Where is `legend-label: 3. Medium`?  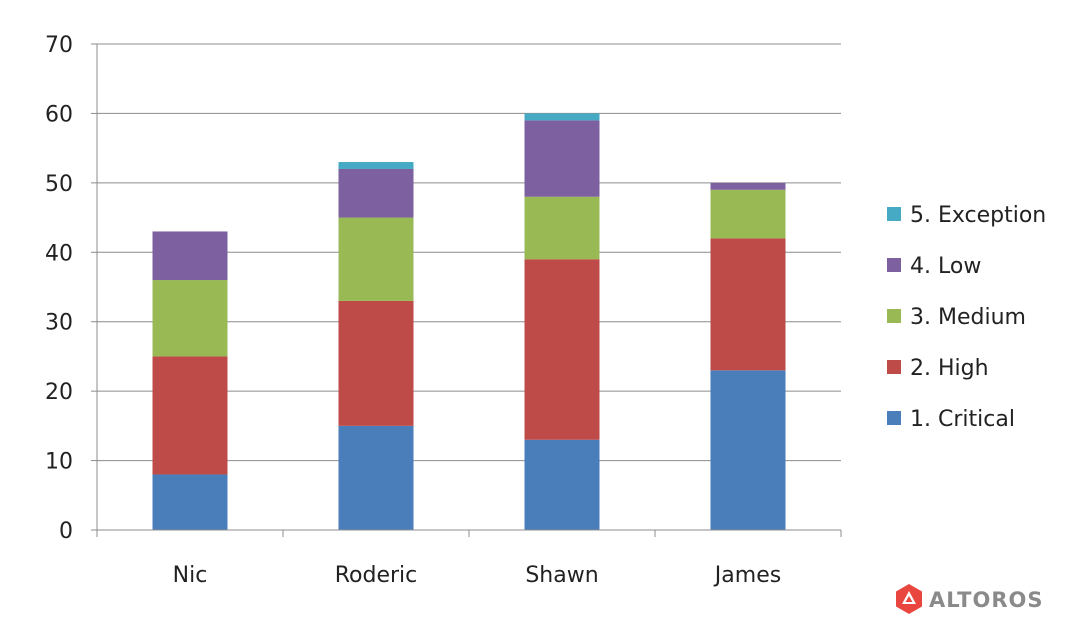 legend-label: 3. Medium is located at coordinates (968, 317).